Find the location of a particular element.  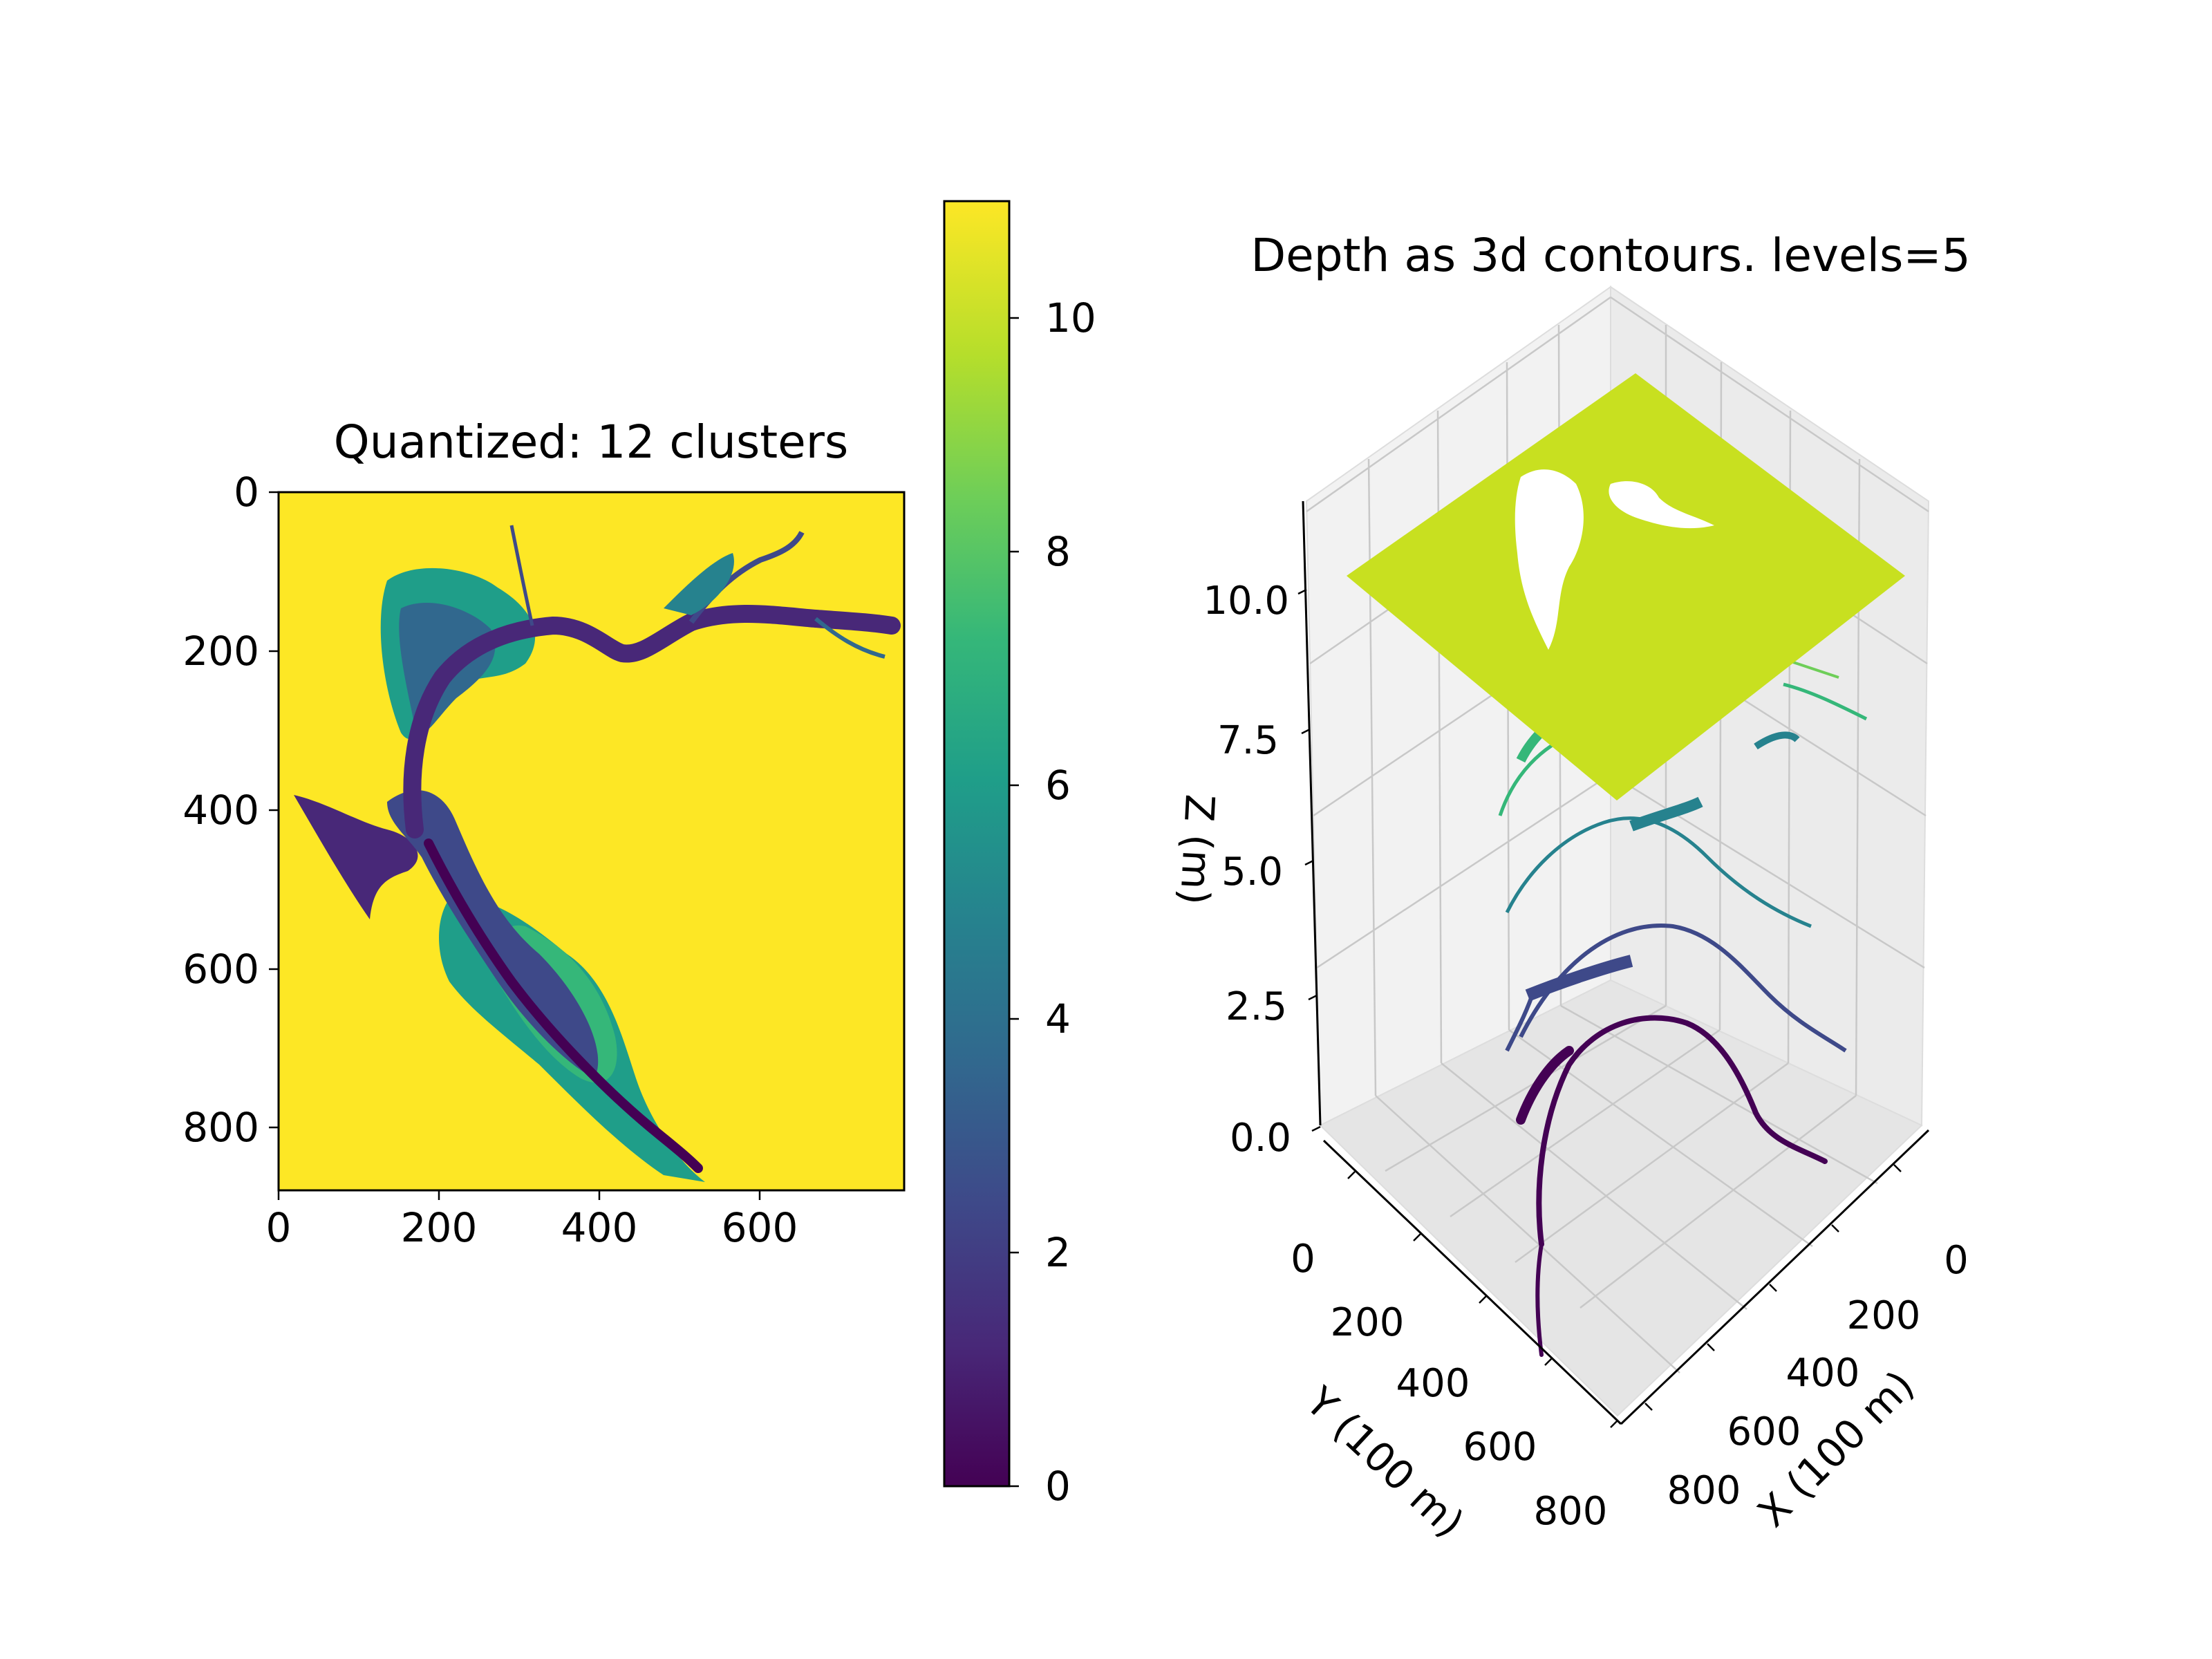

y-ticks: 0 200 400 600 800 is located at coordinates (1455, 1352).